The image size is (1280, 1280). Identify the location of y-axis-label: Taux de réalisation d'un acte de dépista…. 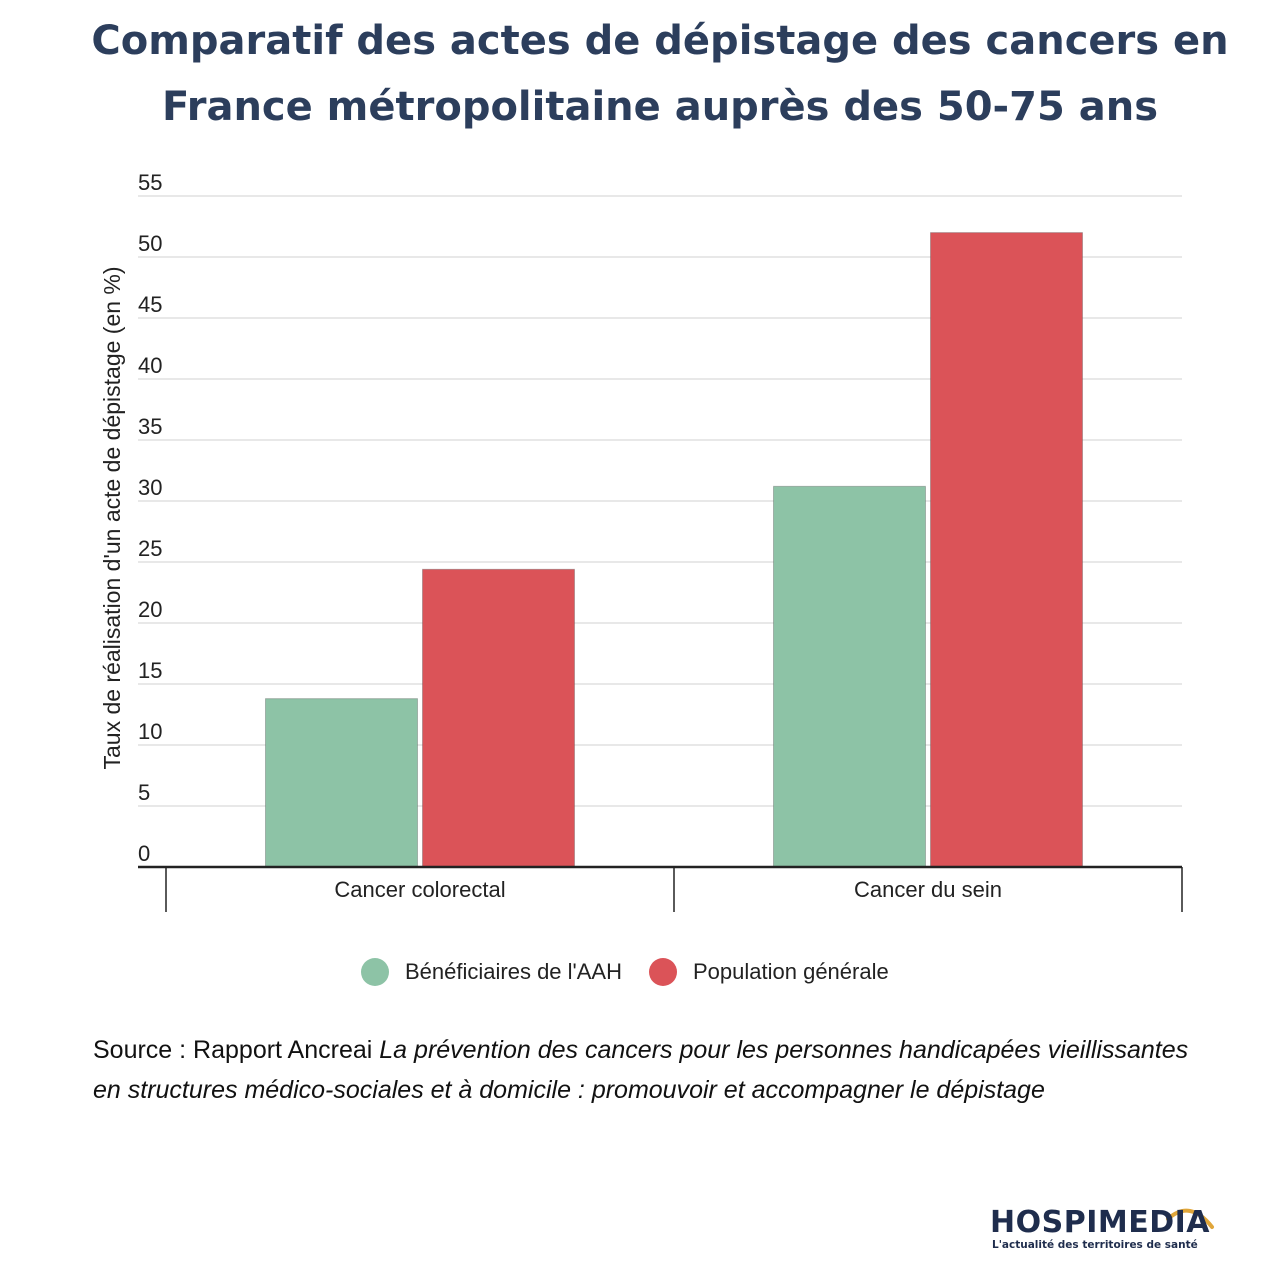
(112, 517).